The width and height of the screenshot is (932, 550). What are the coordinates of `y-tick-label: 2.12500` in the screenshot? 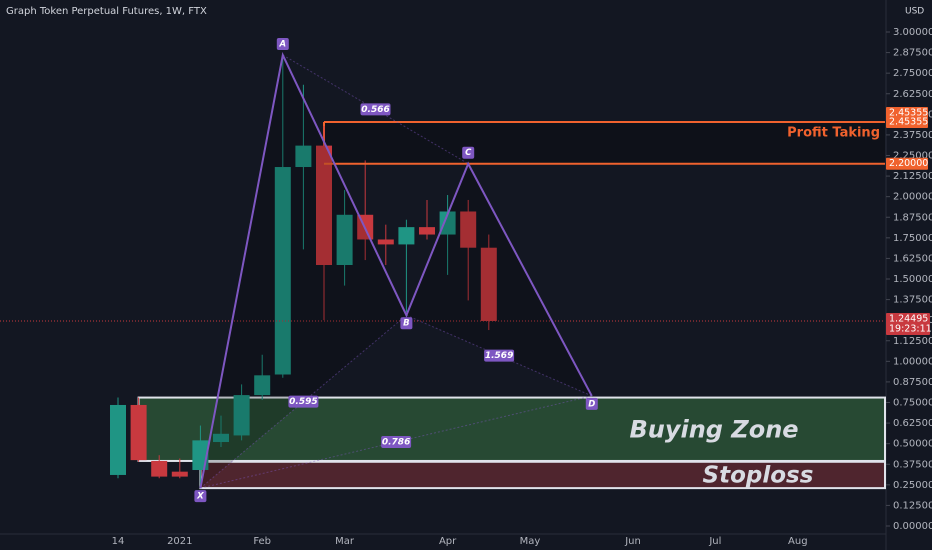 It's located at (912, 176).